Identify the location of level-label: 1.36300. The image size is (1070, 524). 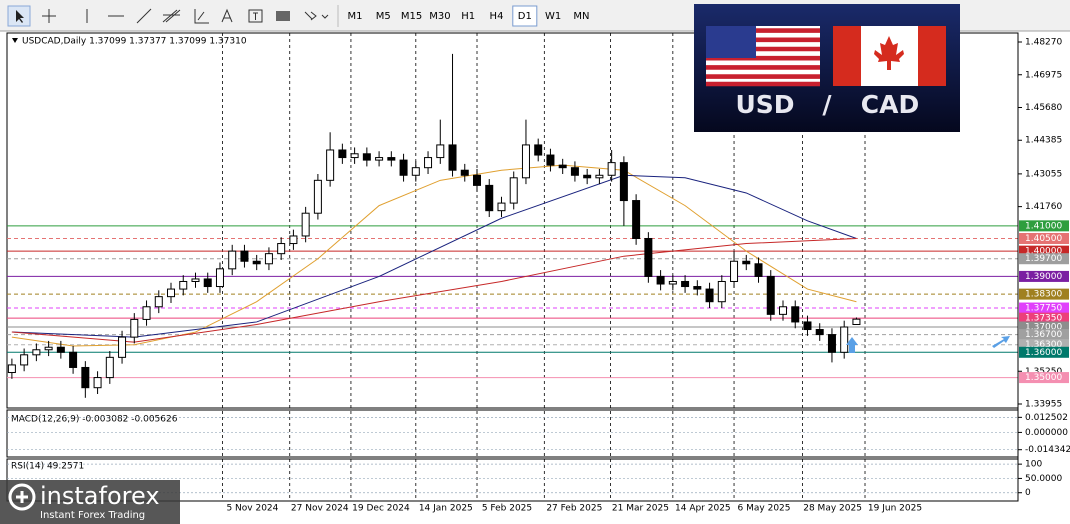
(1043, 345).